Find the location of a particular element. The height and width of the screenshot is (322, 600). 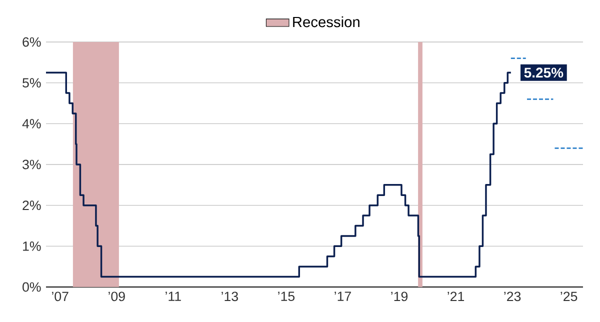

x-tick-label: ’11 is located at coordinates (173, 296).